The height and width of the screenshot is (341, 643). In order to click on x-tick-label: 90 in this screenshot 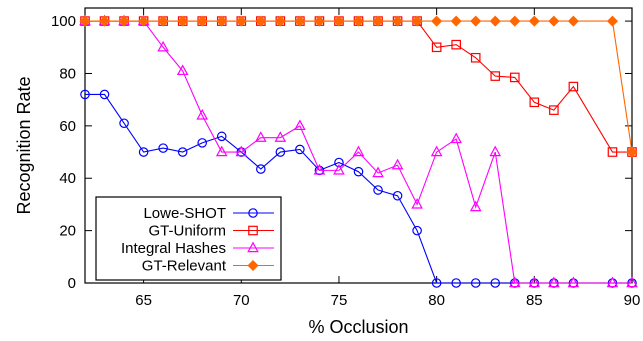, I will do `click(632, 300)`.